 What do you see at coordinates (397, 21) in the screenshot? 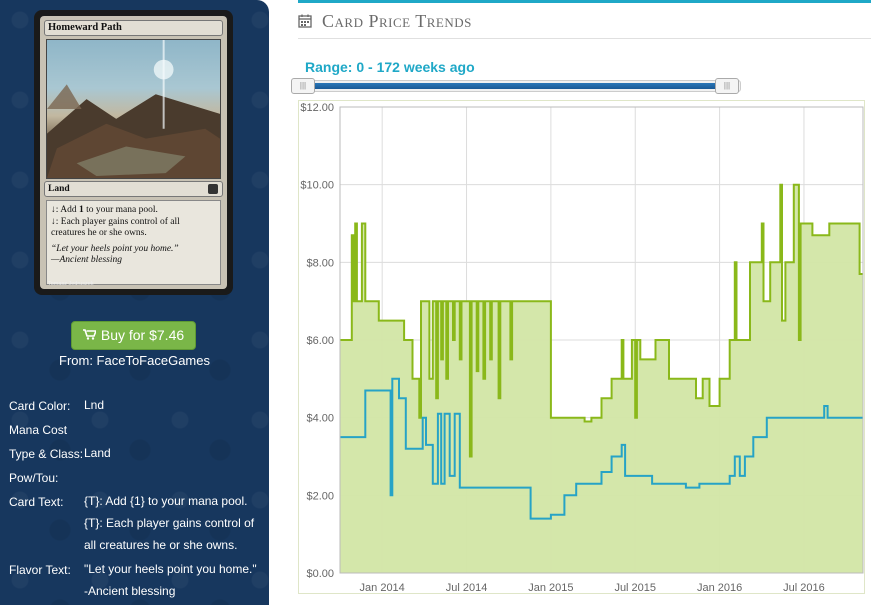
I see `section-title: Card Price Trends` at bounding box center [397, 21].